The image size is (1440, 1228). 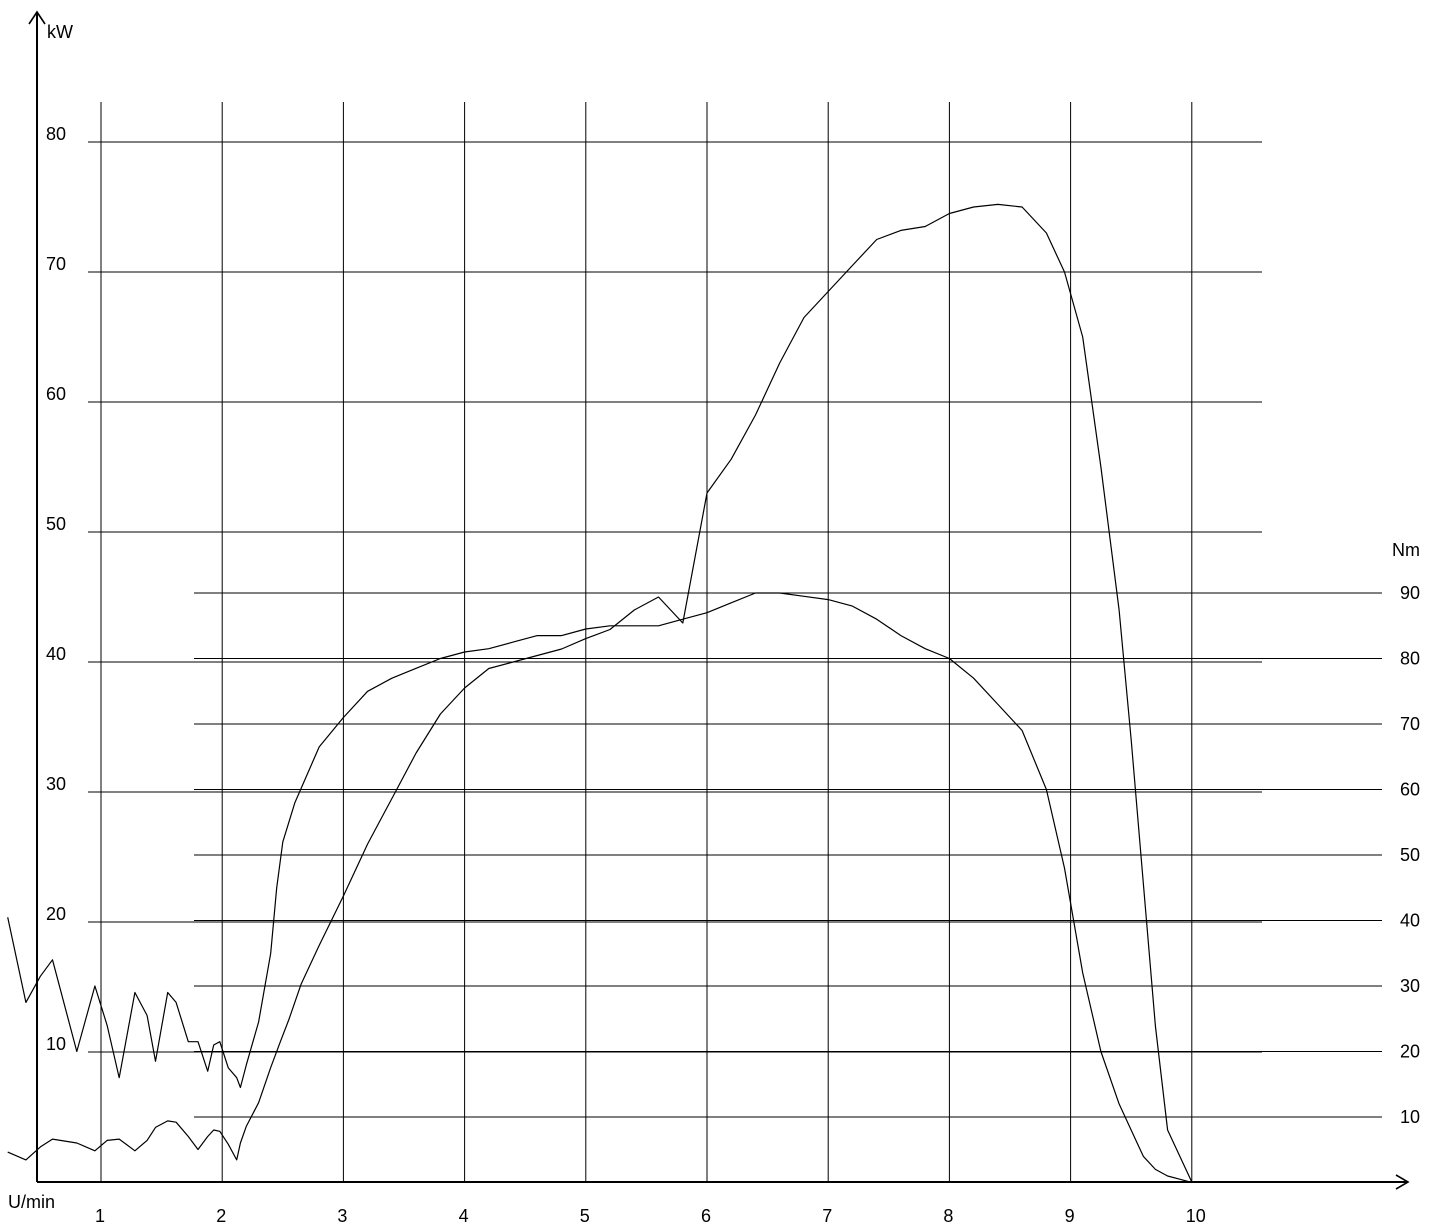 What do you see at coordinates (1196, 1216) in the screenshot?
I see `x-tick-label: 10` at bounding box center [1196, 1216].